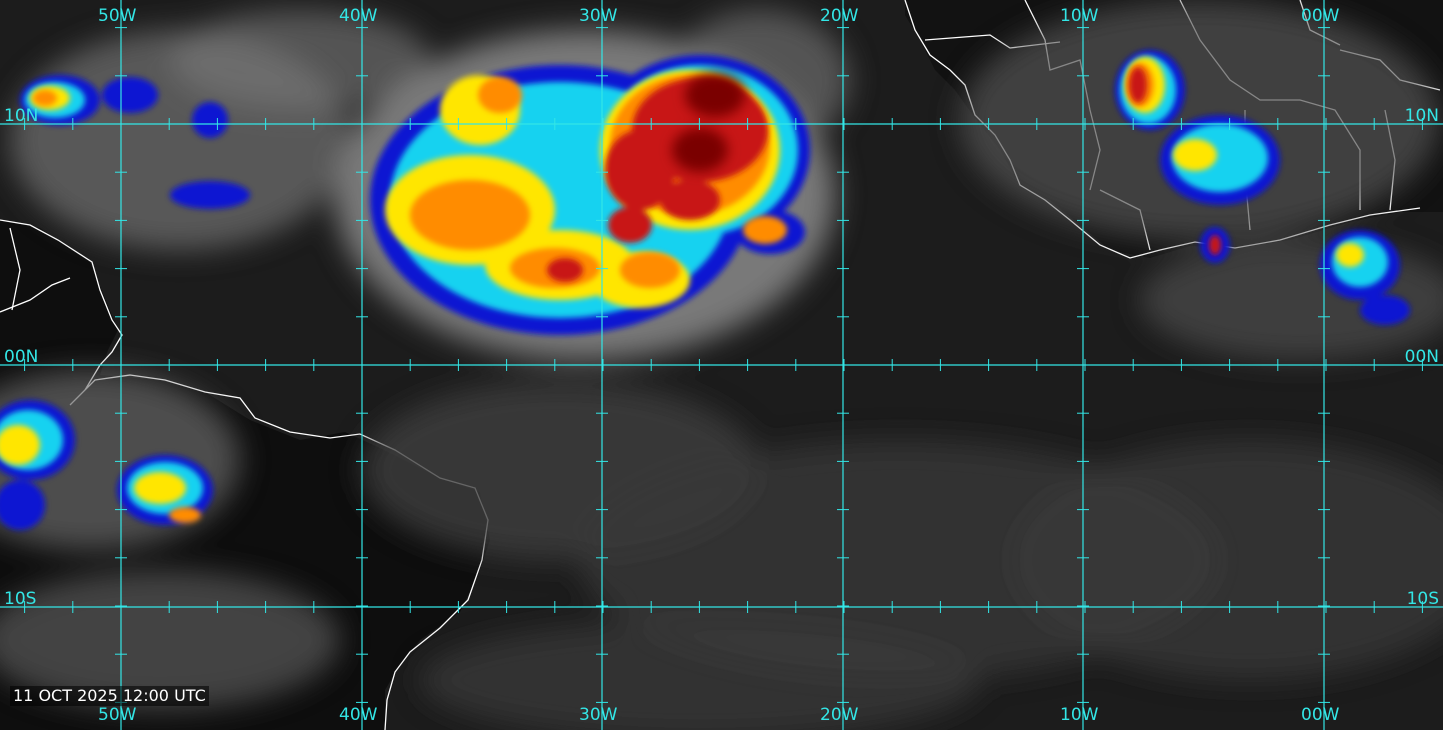  Describe the element at coordinates (1079, 16) in the screenshot. I see `lon-label-top: 10W` at that location.